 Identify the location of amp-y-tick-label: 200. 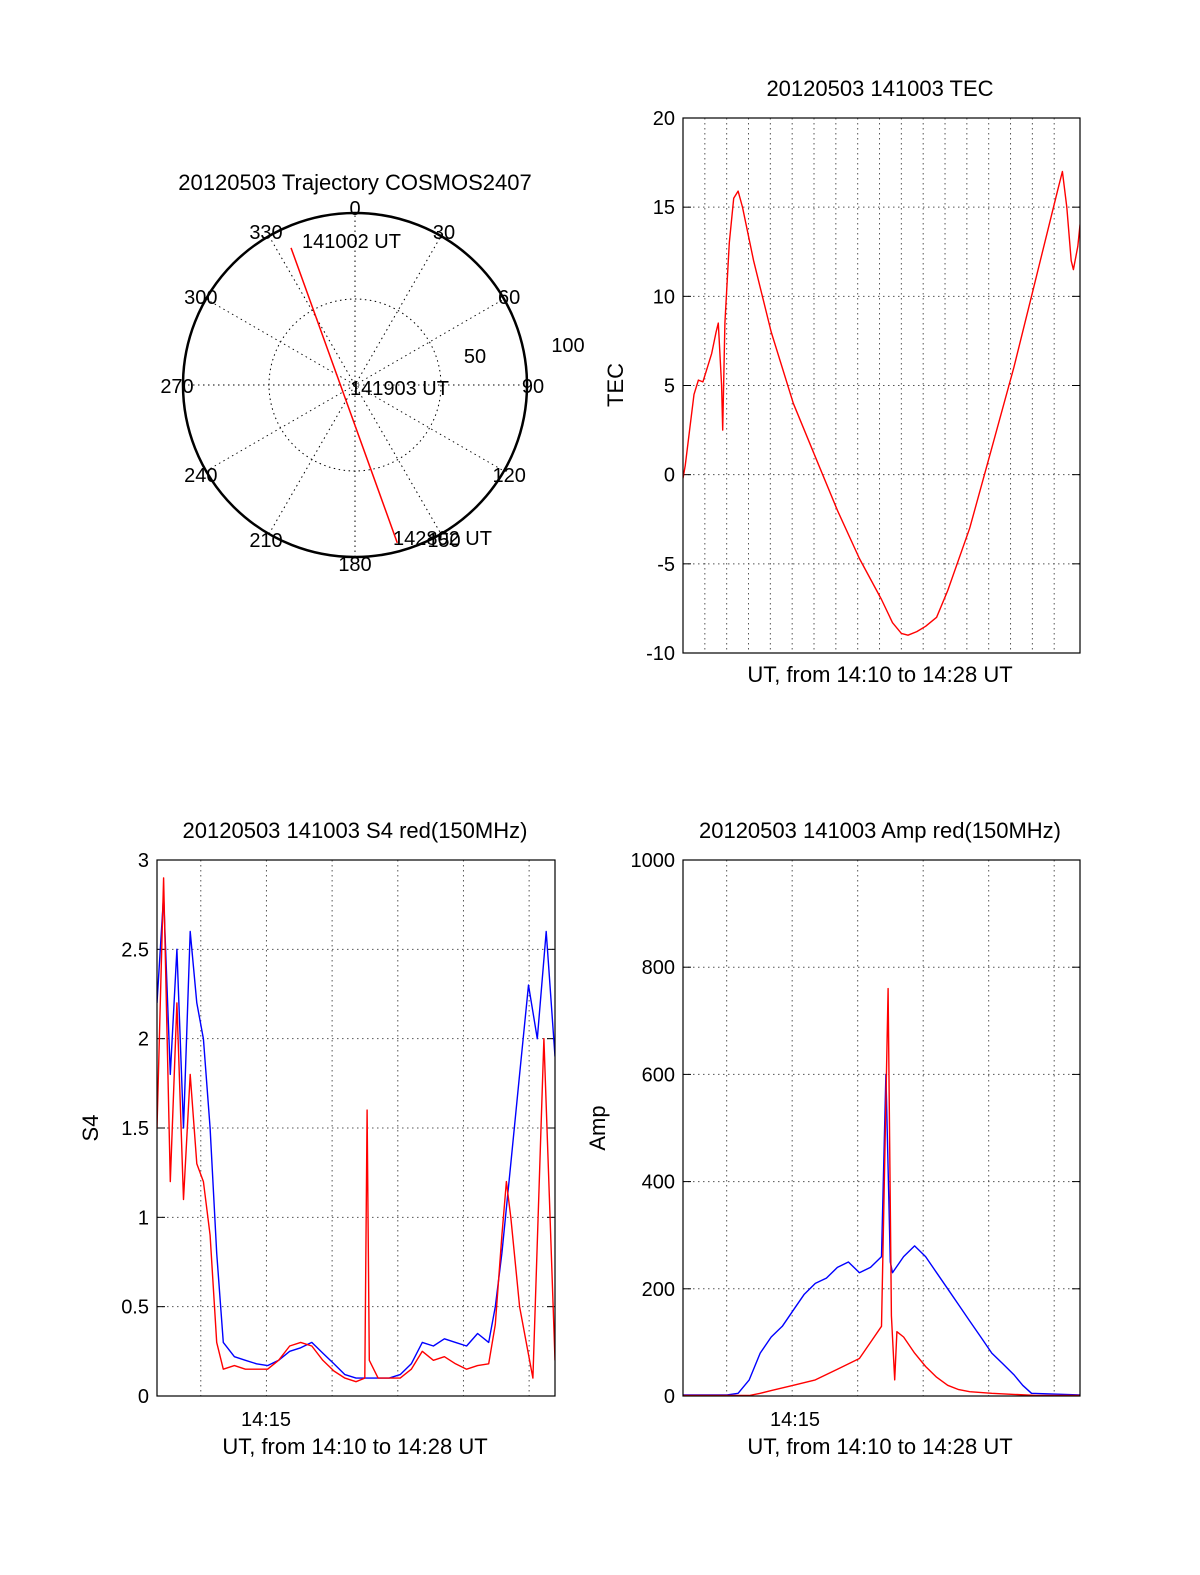
(658, 1290).